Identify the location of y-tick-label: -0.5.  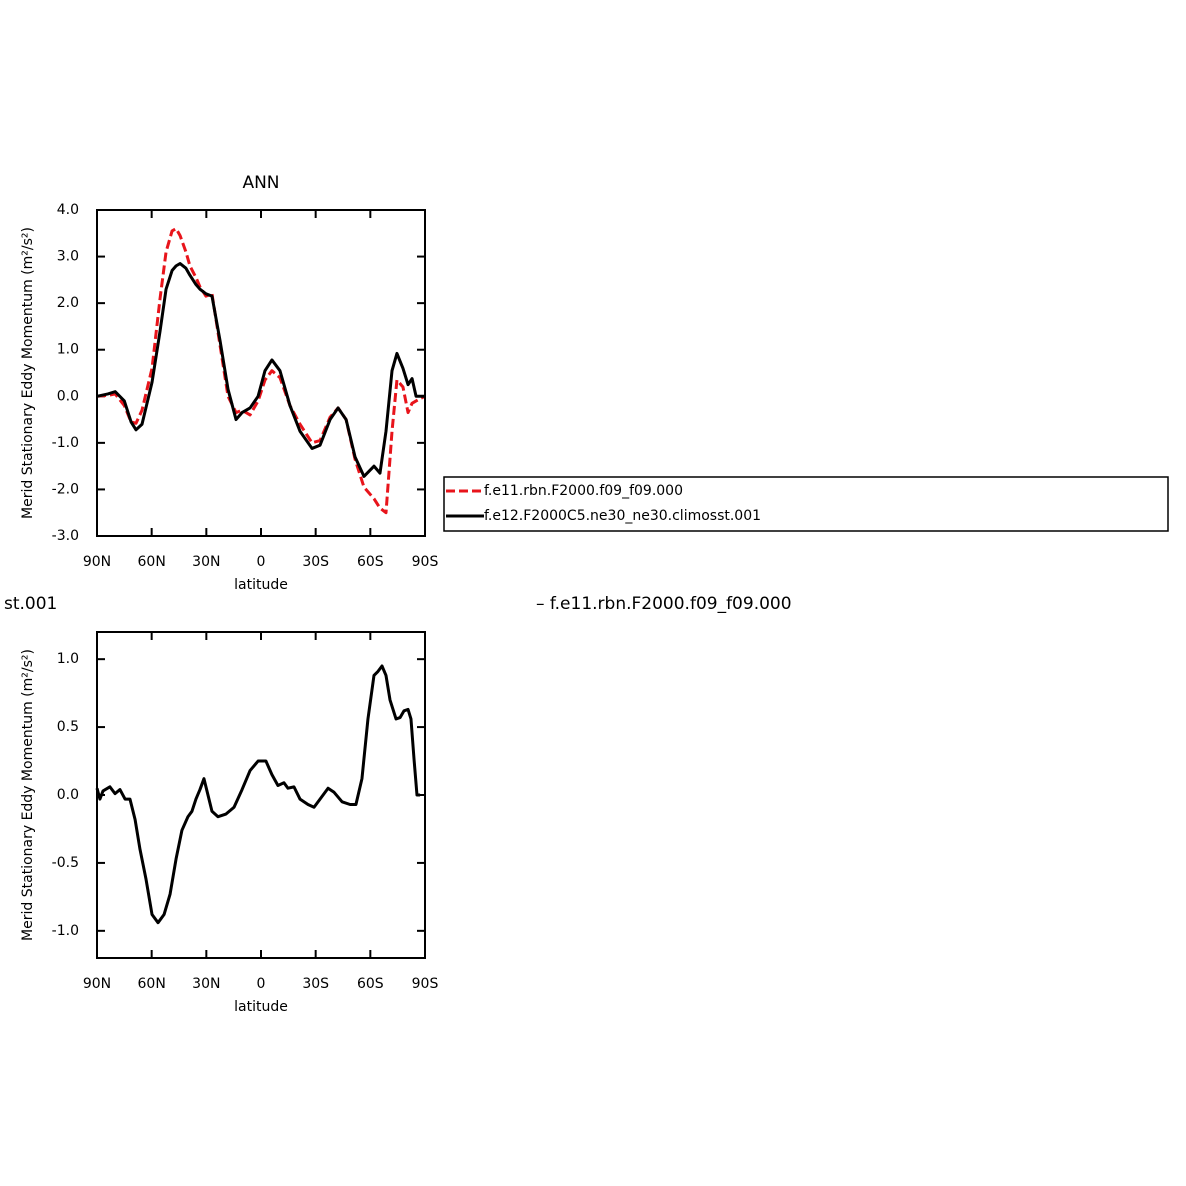
(65, 863).